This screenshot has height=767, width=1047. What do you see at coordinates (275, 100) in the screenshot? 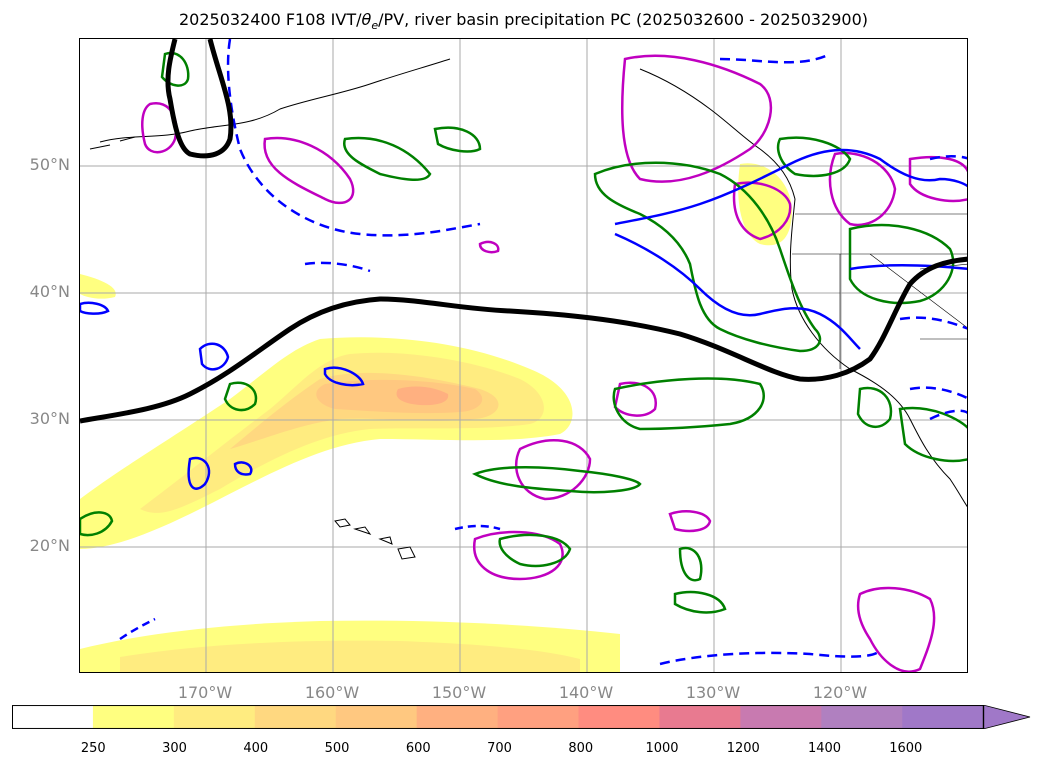
I see `coast-alaska` at bounding box center [275, 100].